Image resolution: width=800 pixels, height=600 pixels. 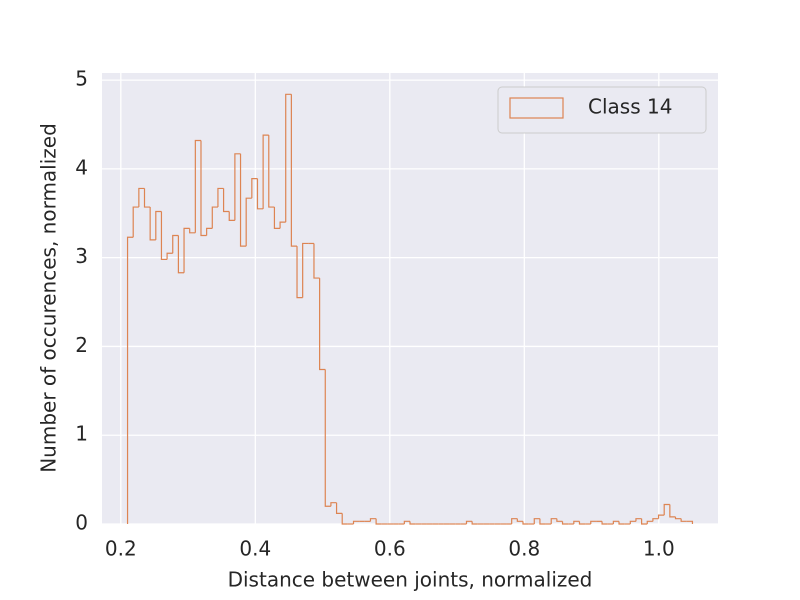 I want to click on legend: Class 14, so click(x=602, y=110).